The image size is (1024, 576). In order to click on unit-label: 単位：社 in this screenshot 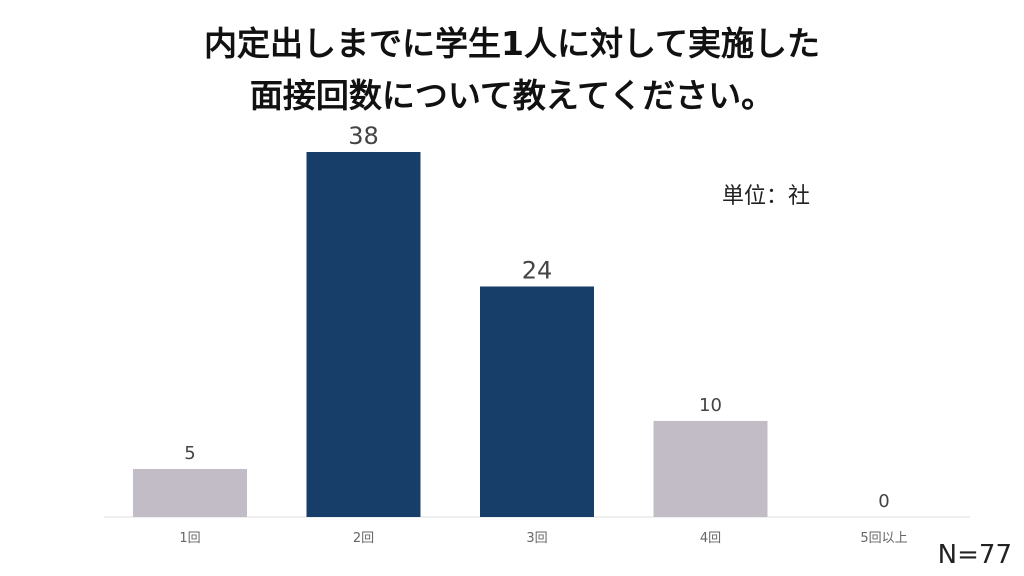, I will do `click(766, 196)`.